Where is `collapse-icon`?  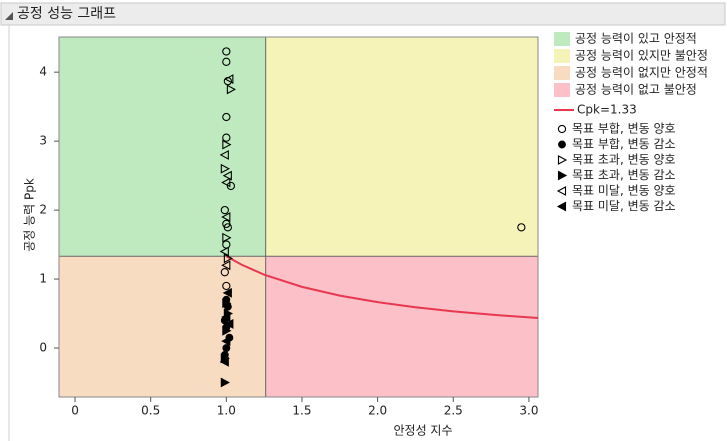 collapse-icon is located at coordinates (9, 16).